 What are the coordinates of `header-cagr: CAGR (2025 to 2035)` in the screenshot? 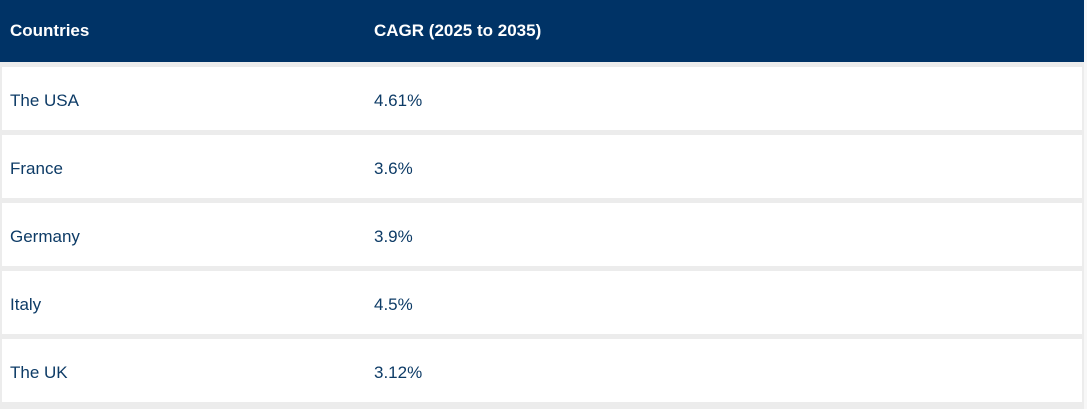 It's located at (458, 30).